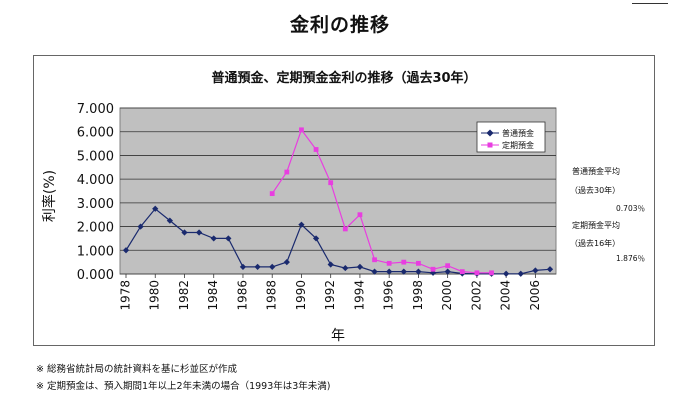  Describe the element at coordinates (95, 275) in the screenshot. I see `y-tick-label: 0.000` at that location.